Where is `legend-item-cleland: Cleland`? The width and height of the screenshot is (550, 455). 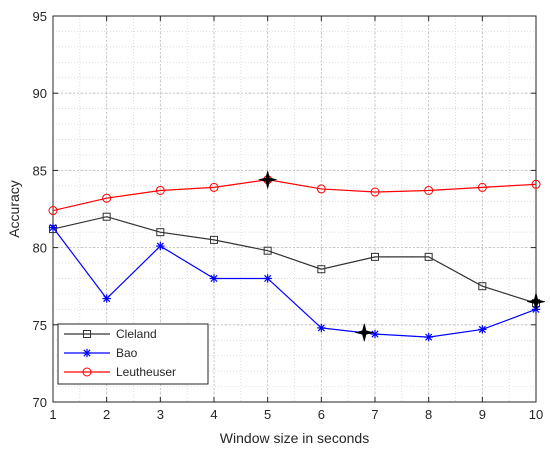
legend-item-cleland: Cleland is located at coordinates (110, 334).